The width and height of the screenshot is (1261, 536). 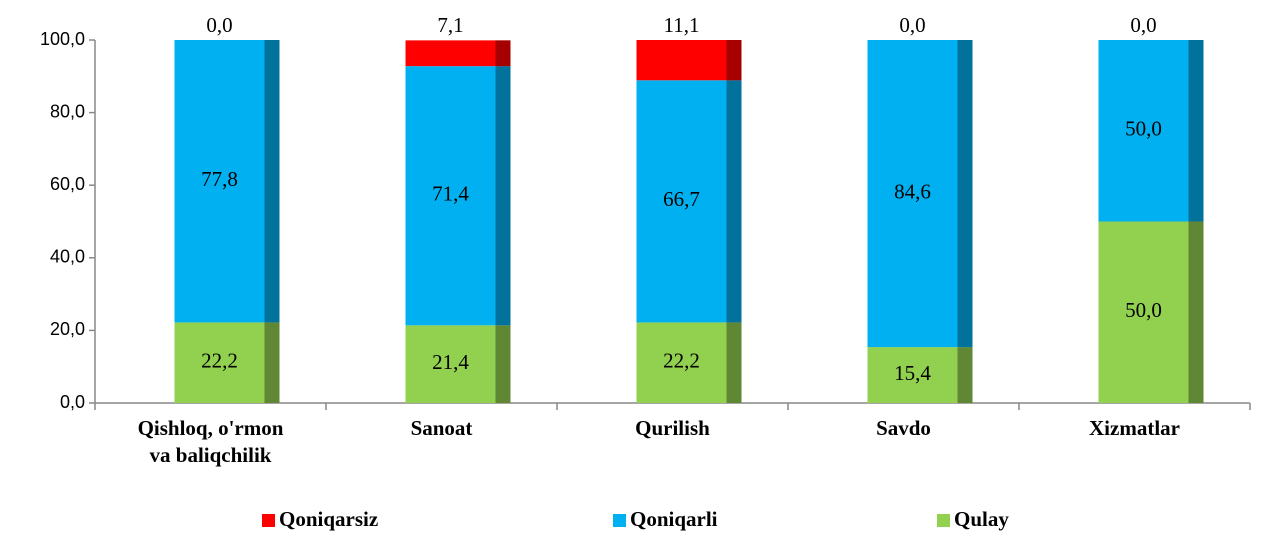 What do you see at coordinates (903, 428) in the screenshot?
I see `x-tick-label: Savdo` at bounding box center [903, 428].